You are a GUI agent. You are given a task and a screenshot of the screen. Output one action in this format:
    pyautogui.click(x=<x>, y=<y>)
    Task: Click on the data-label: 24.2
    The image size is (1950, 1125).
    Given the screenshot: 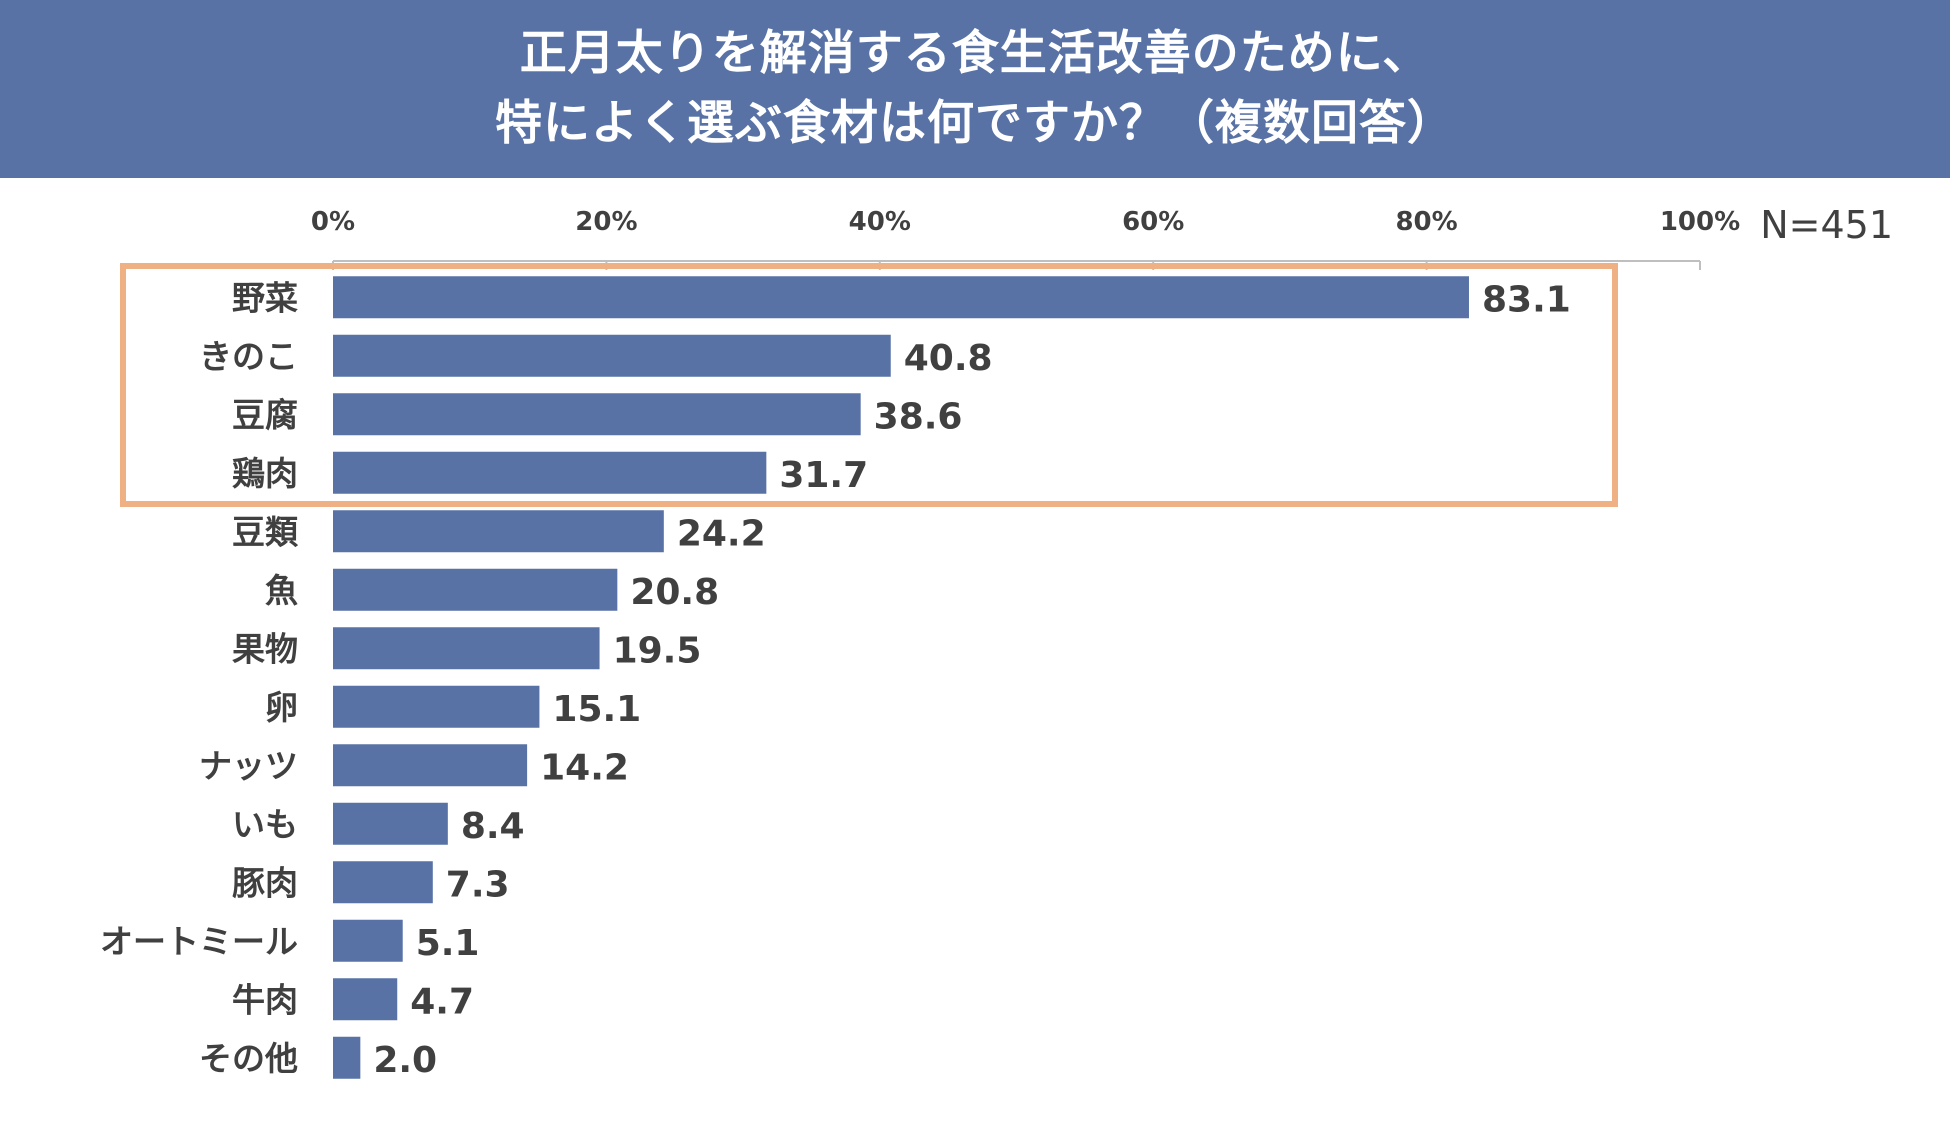 What is the action you would take?
    pyautogui.click(x=721, y=533)
    